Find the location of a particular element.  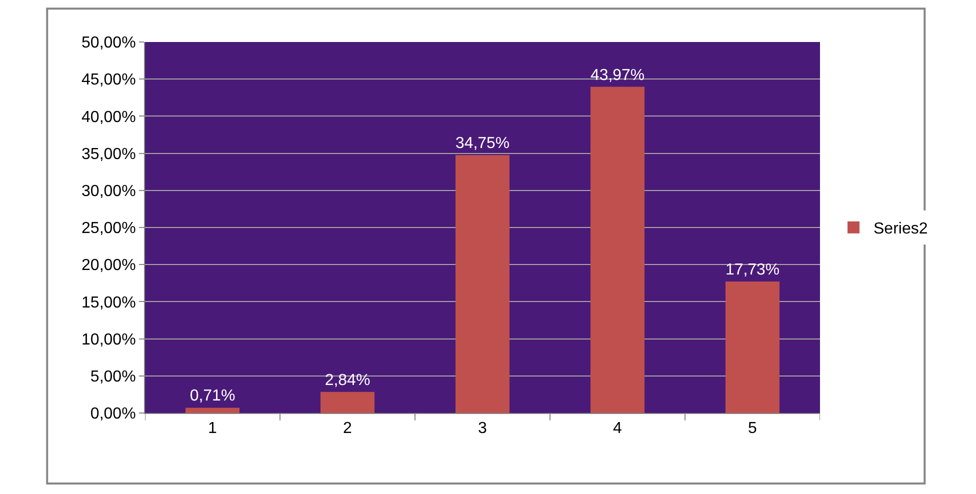

x-tick-label: 4 is located at coordinates (617, 429).